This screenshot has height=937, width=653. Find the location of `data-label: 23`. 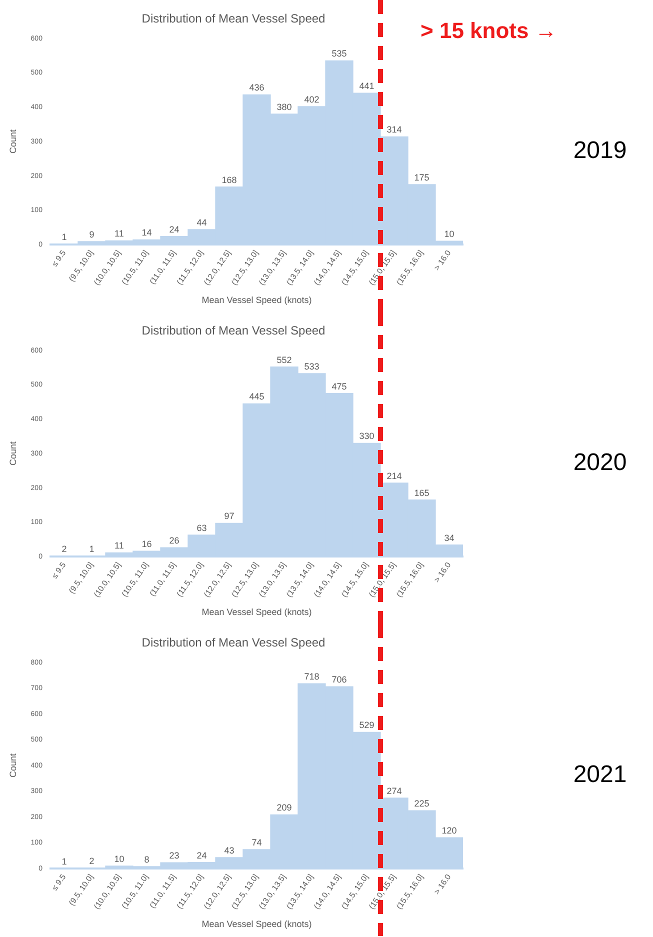

data-label: 23 is located at coordinates (174, 855).